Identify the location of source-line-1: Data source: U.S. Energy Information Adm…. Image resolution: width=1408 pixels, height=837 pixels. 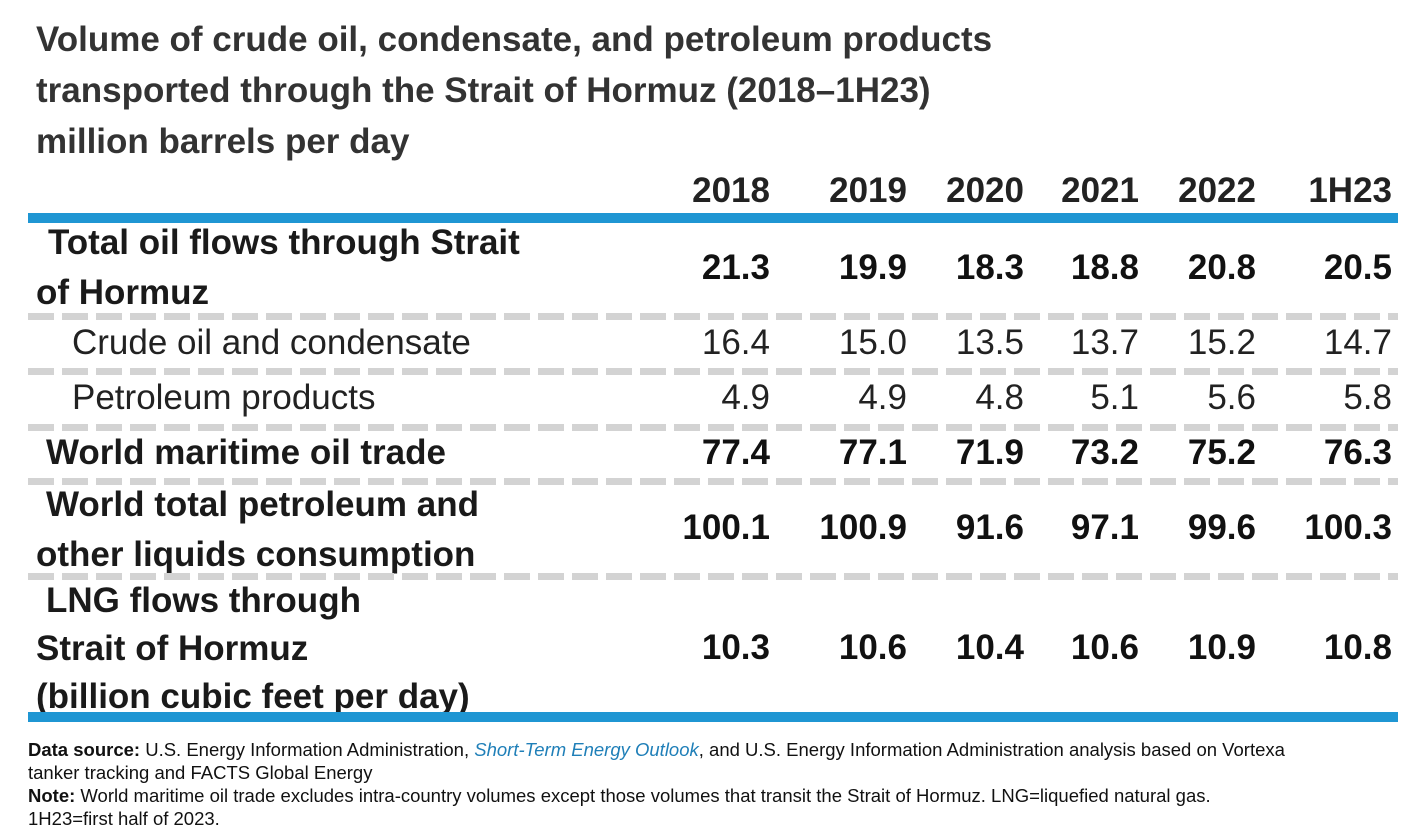
(713, 749).